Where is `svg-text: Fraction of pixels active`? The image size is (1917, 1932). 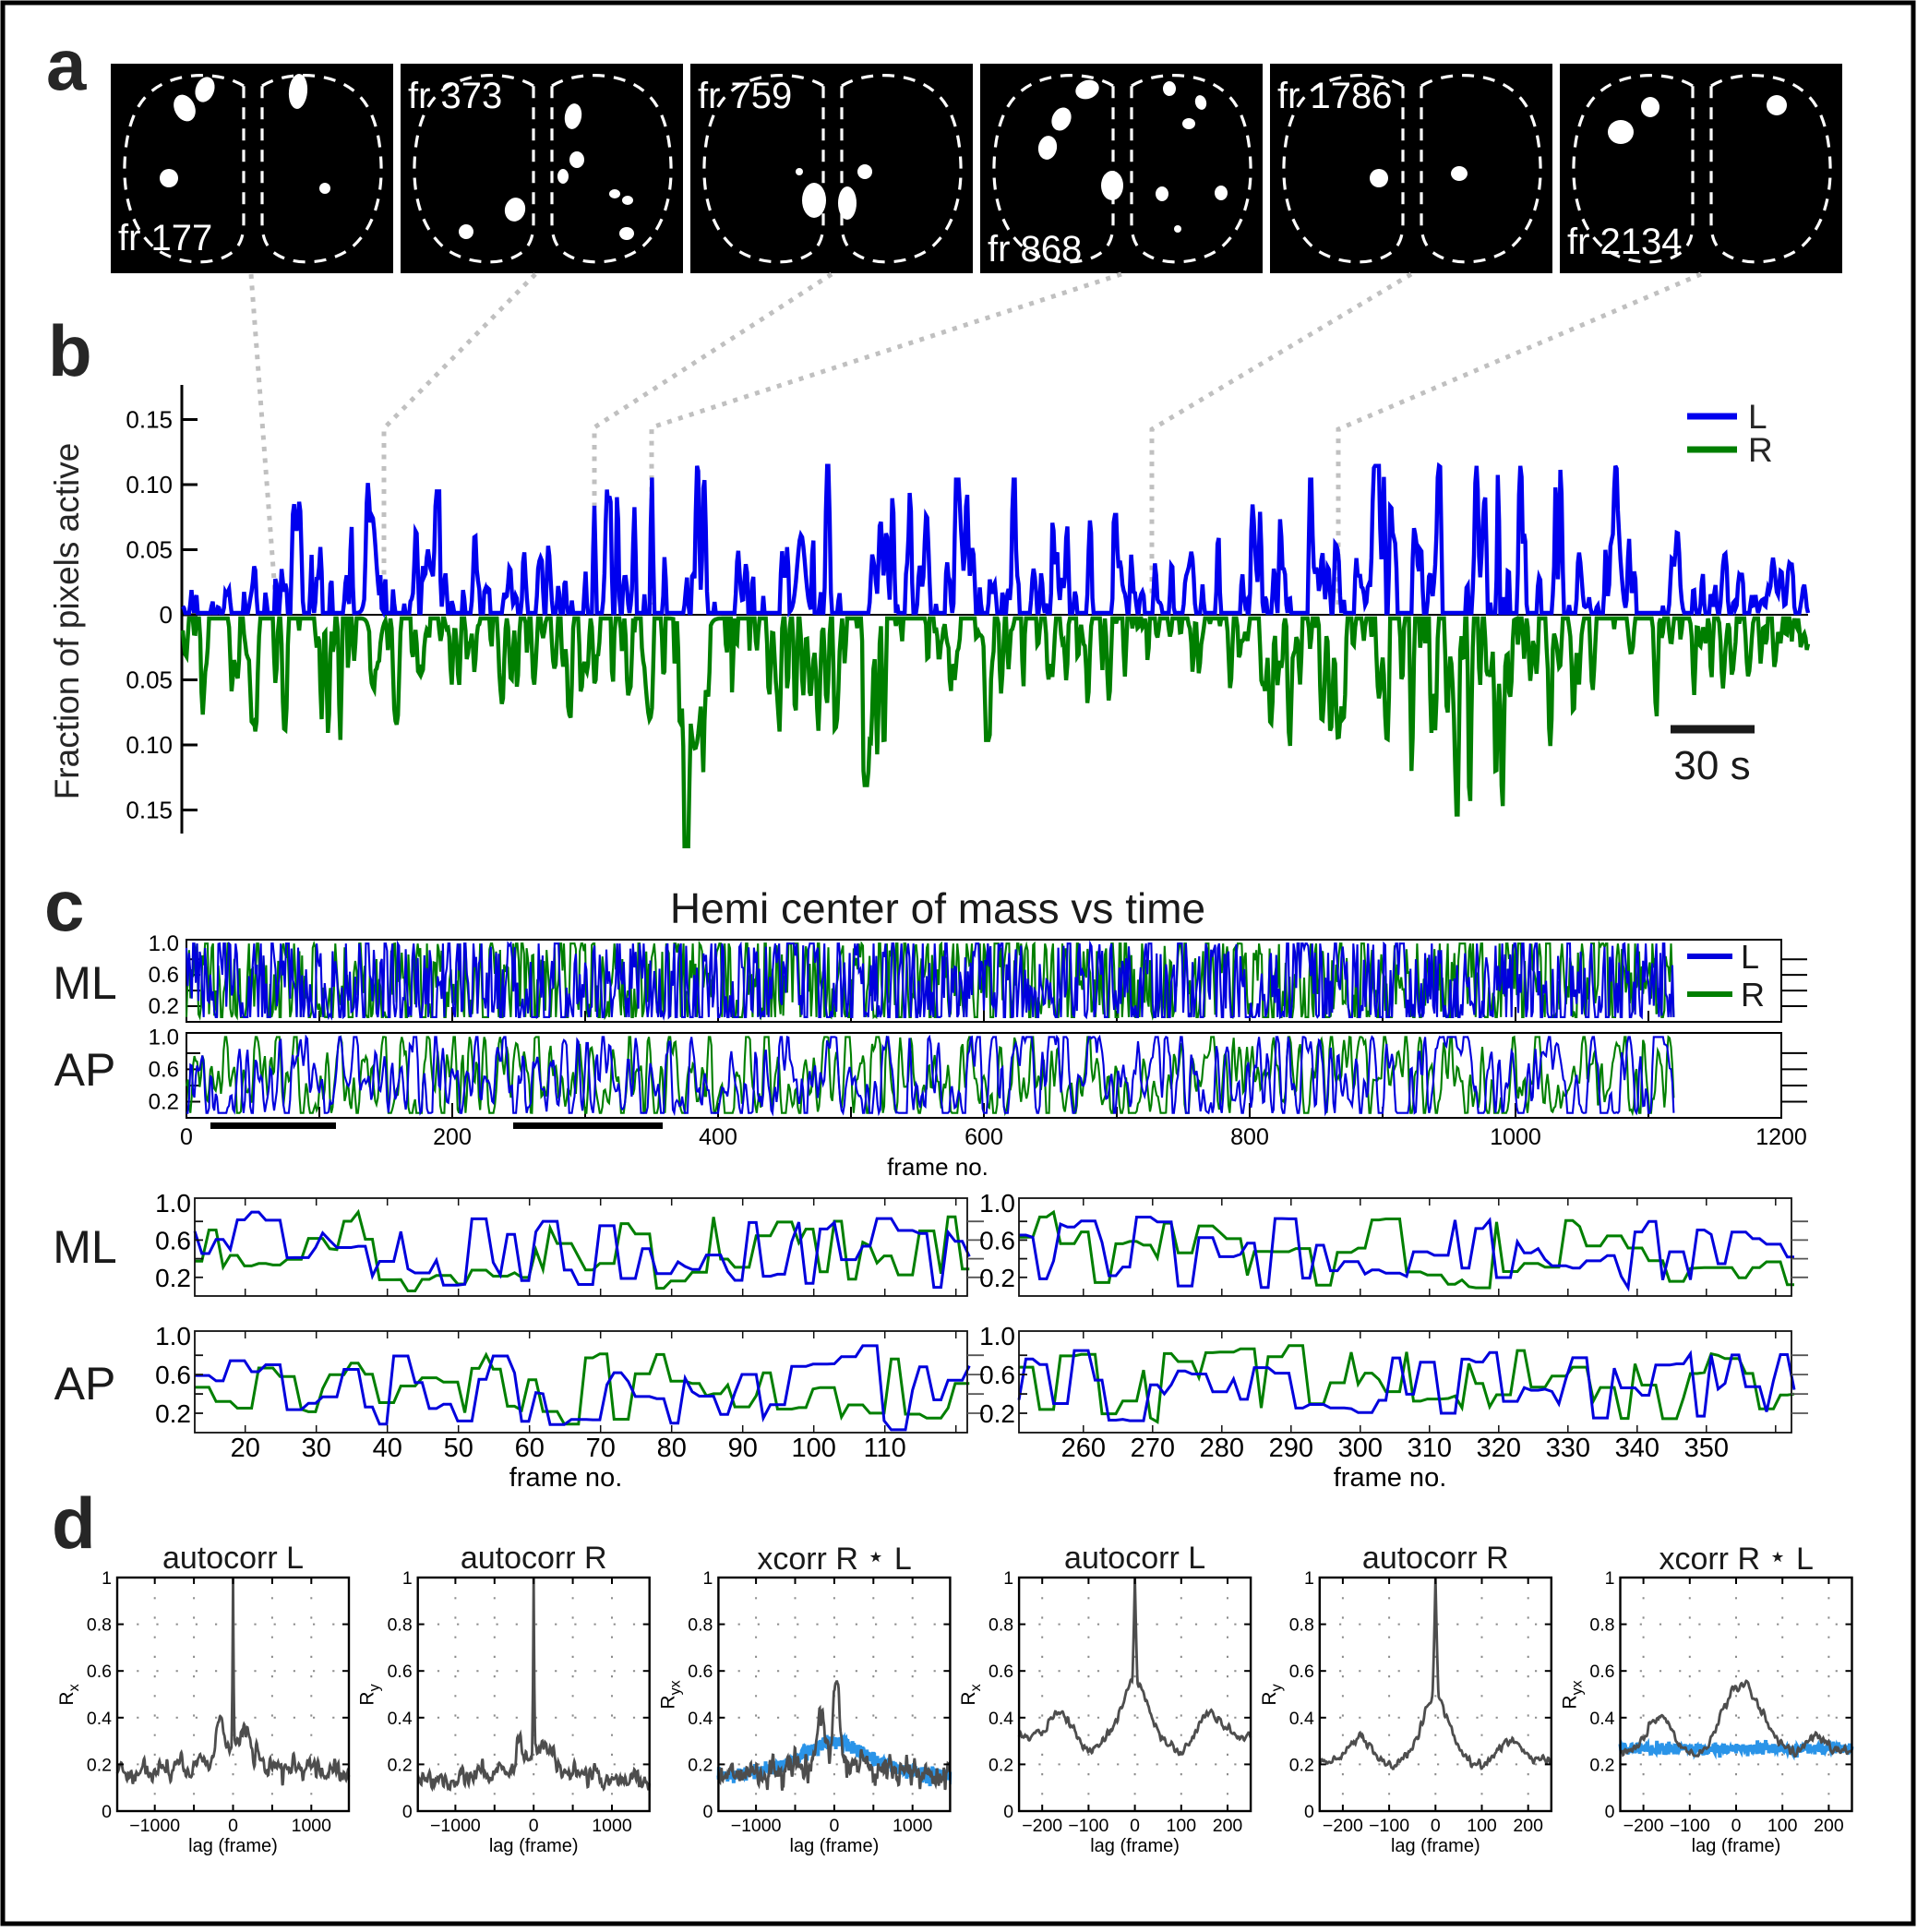 svg-text: Fraction of pixels active is located at coordinates (67, 621).